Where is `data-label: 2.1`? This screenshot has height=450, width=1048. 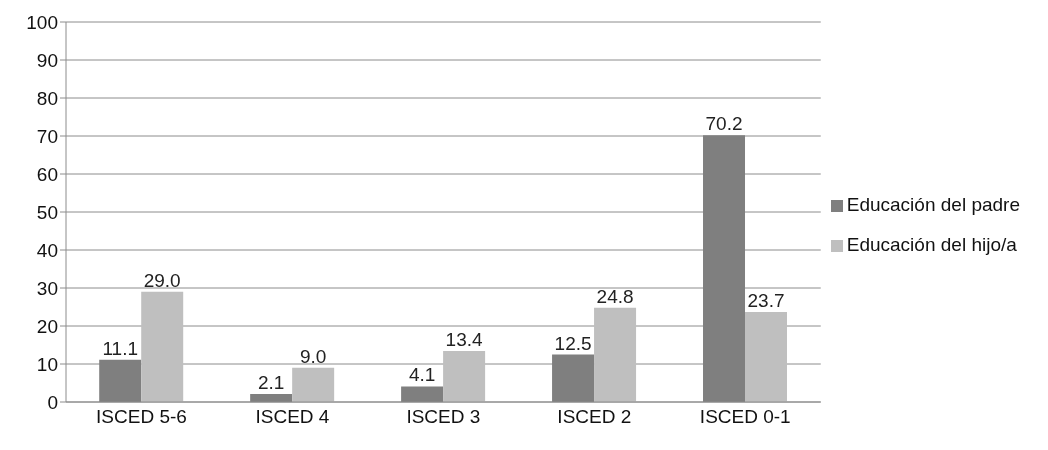 data-label: 2.1 is located at coordinates (271, 383).